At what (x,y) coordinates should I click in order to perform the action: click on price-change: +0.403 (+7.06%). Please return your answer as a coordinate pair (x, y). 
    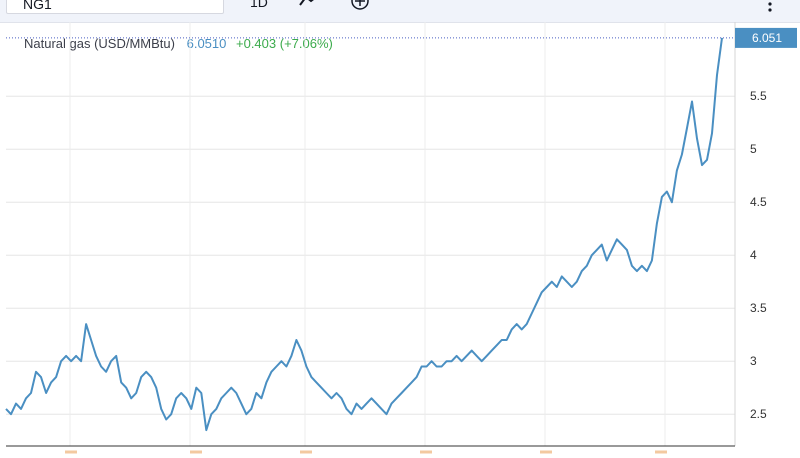
    Looking at the image, I should click on (284, 43).